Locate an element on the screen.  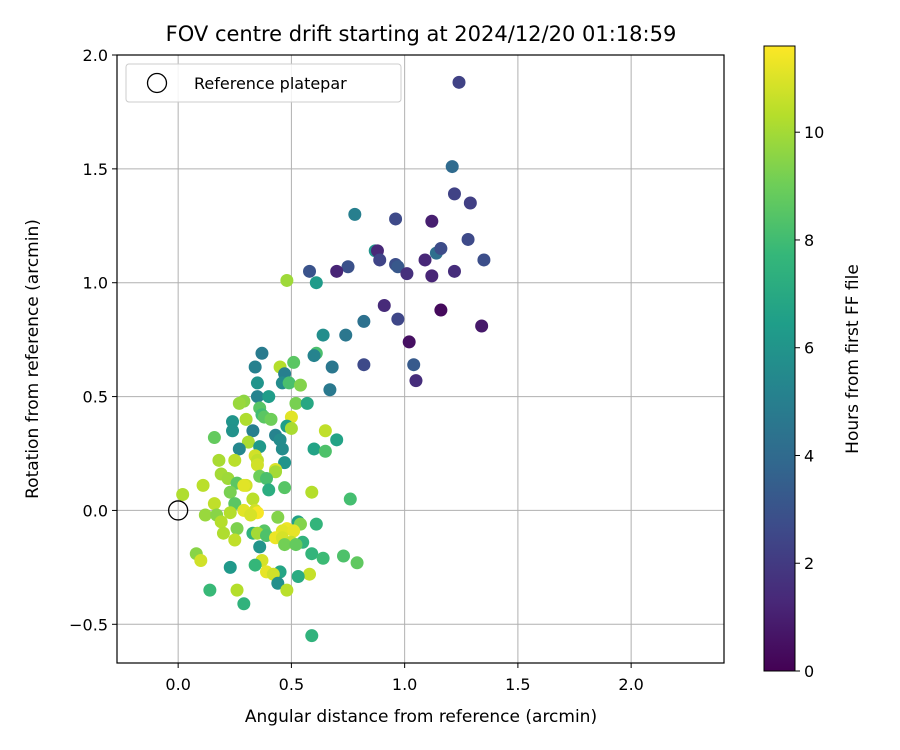
reference-marker-group is located at coordinates (178, 510).